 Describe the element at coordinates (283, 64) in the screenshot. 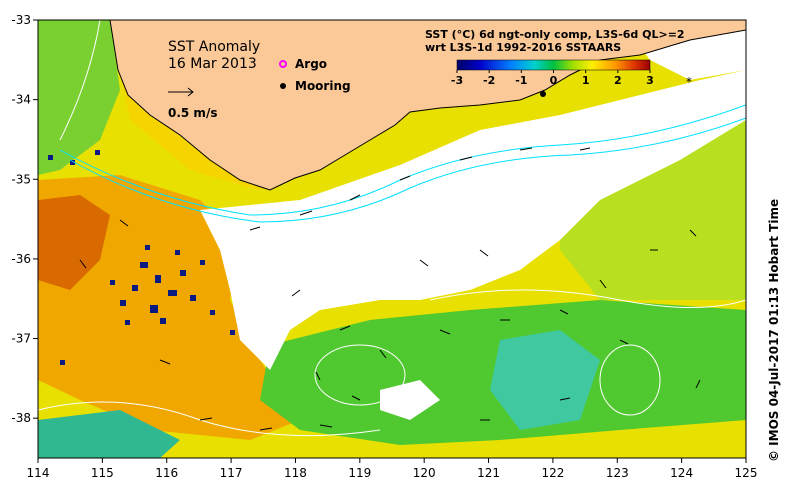

I see `argo-symbol` at that location.